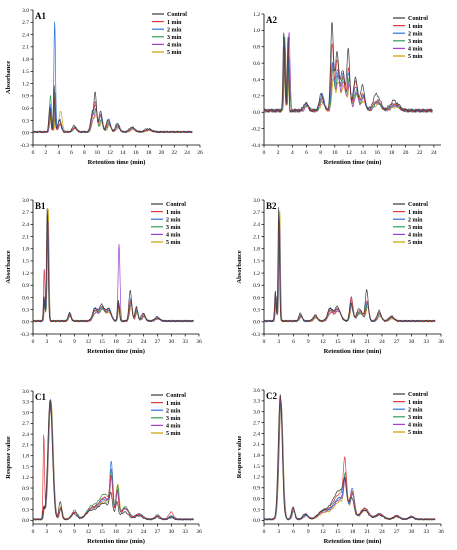 This screenshot has width=457, height=550. What do you see at coordinates (113, 273) in the screenshot?
I see `series-line-3-min` at bounding box center [113, 273].